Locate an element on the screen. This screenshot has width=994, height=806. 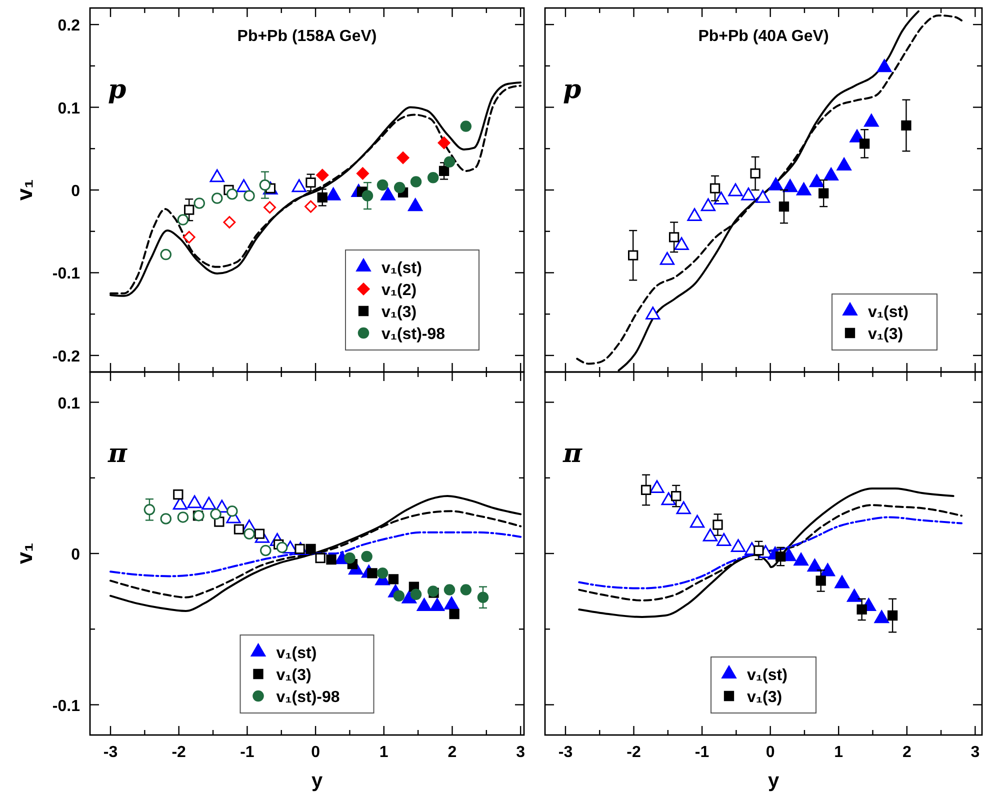
y-tick-label: 0.2 is located at coordinates (69, 26).